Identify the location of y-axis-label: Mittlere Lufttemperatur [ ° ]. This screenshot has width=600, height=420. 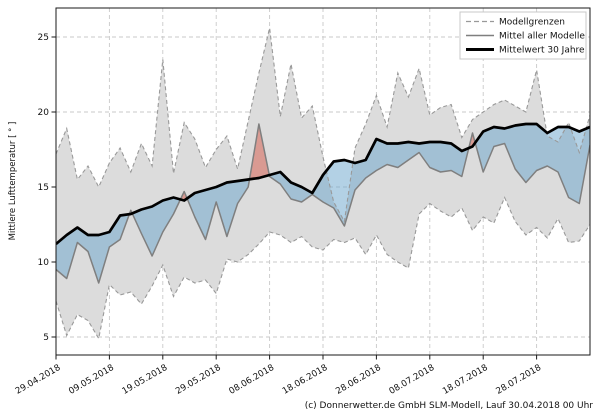
(13, 181).